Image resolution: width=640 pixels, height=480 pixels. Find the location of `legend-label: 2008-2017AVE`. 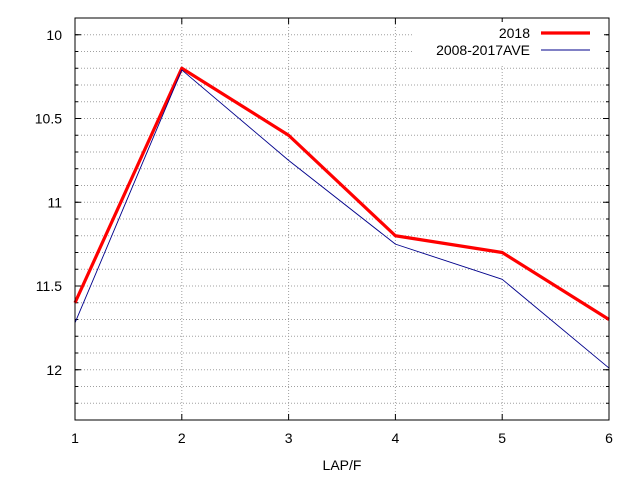

legend-label: 2008-2017AVE is located at coordinates (483, 50).